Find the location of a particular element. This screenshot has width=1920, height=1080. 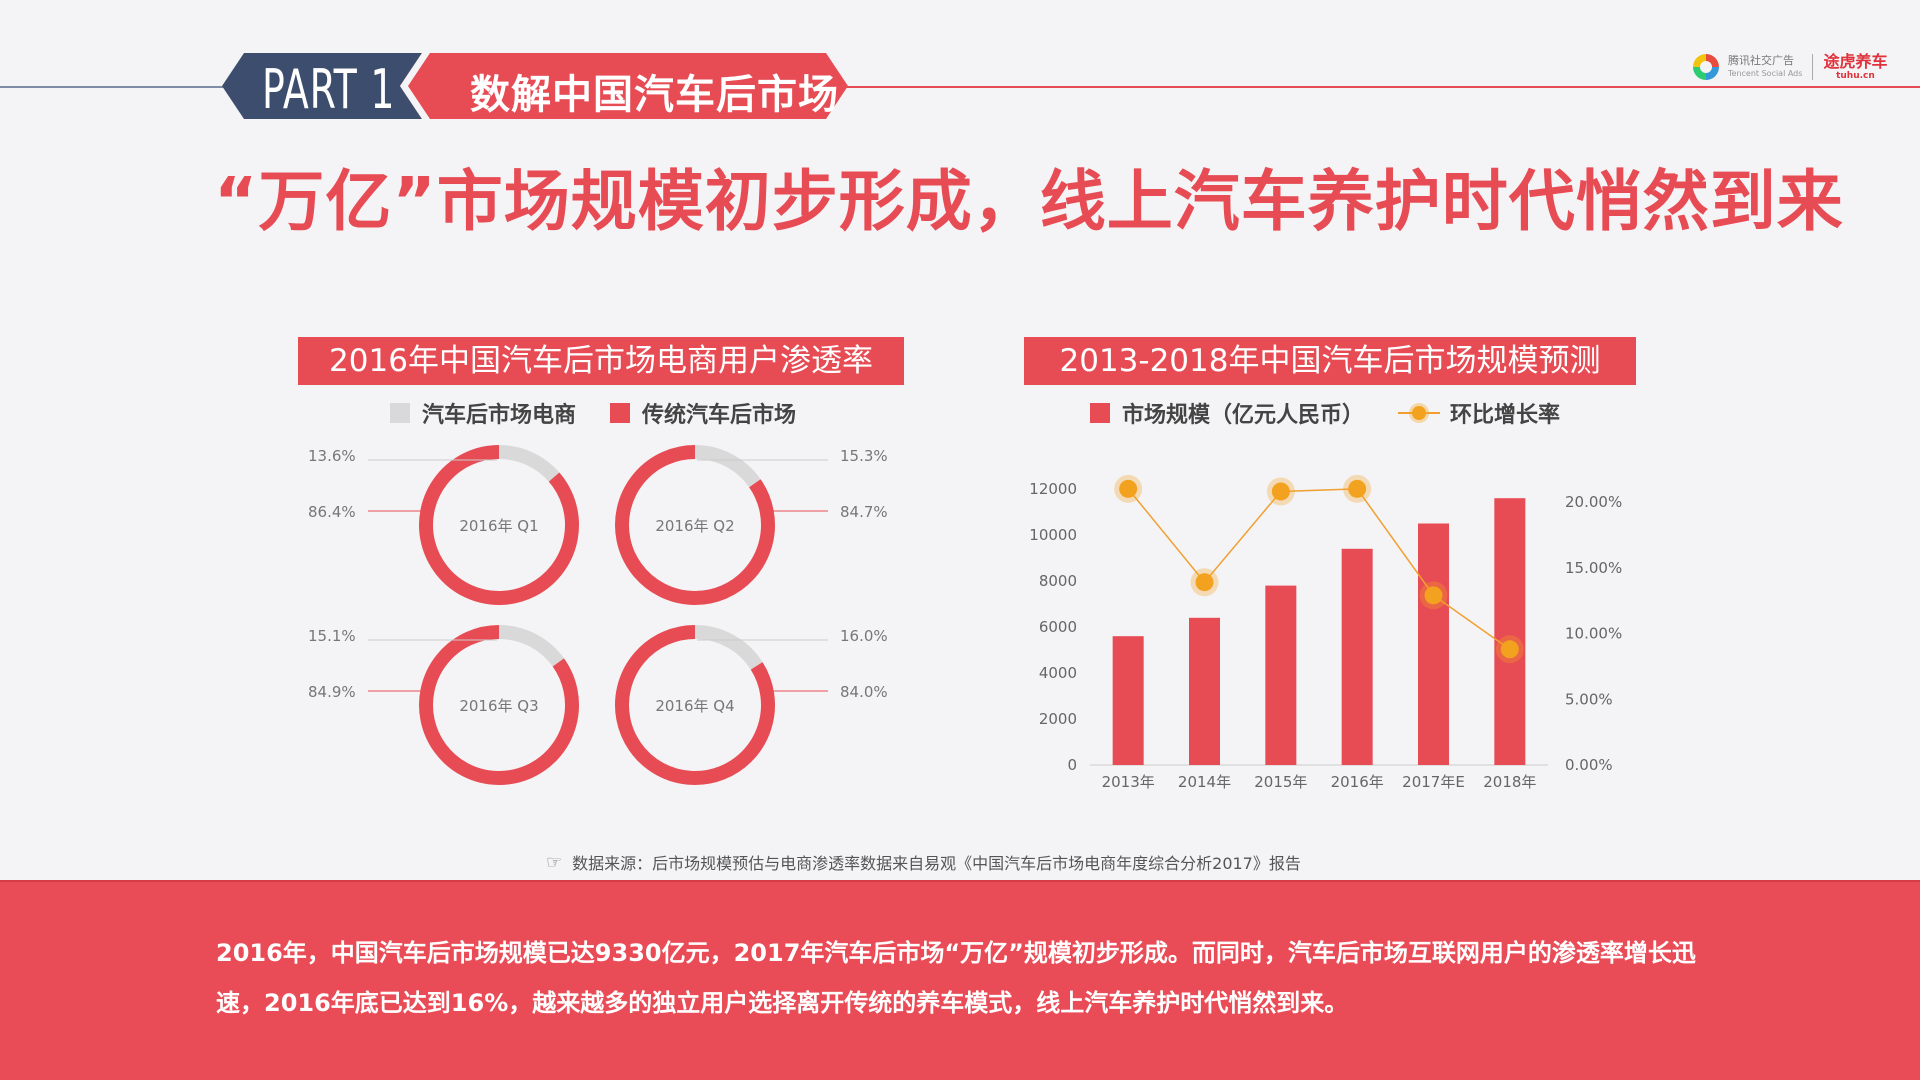

legend-swatch-bar is located at coordinates (1100, 413).